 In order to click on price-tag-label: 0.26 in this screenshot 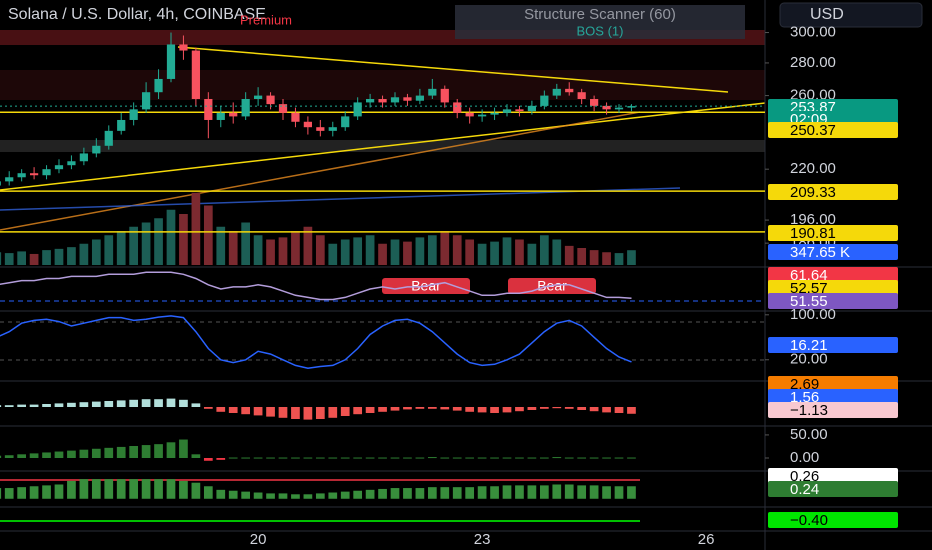, I will do `click(804, 476)`.